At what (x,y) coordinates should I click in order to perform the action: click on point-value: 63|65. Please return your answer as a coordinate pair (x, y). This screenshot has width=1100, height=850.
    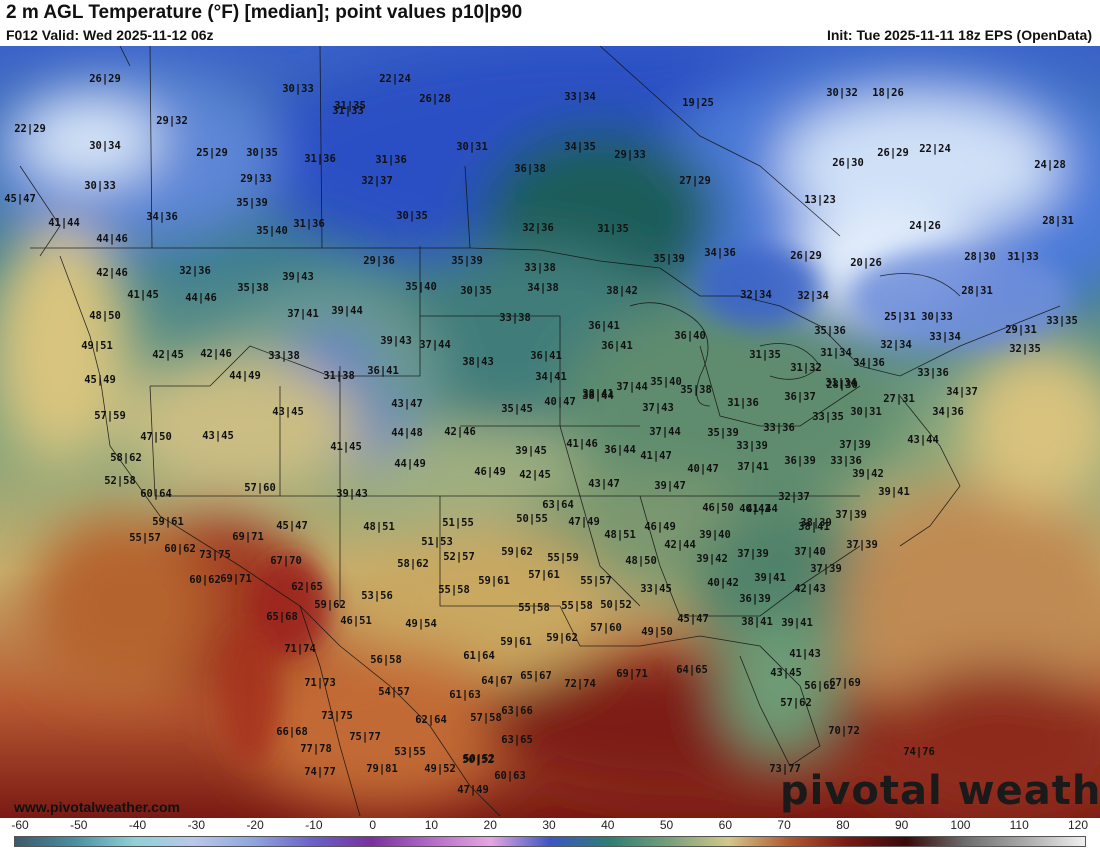
    Looking at the image, I should click on (517, 740).